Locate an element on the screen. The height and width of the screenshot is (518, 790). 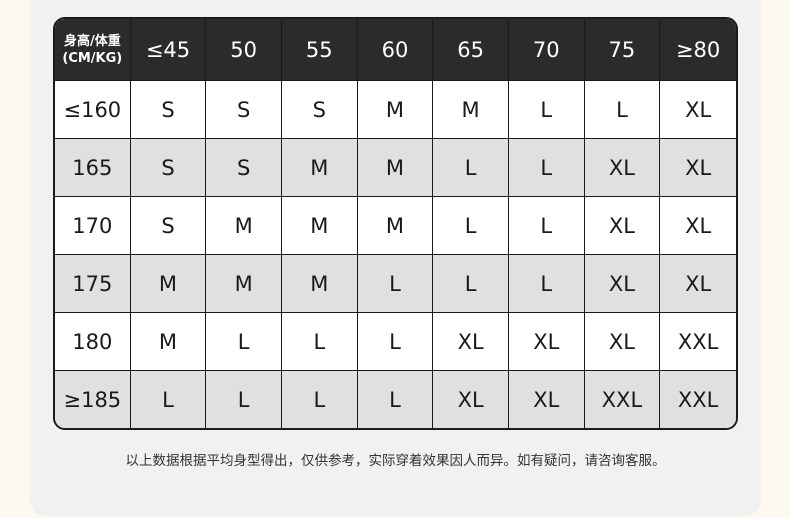
height-cell: ≥185 is located at coordinates (93, 399).